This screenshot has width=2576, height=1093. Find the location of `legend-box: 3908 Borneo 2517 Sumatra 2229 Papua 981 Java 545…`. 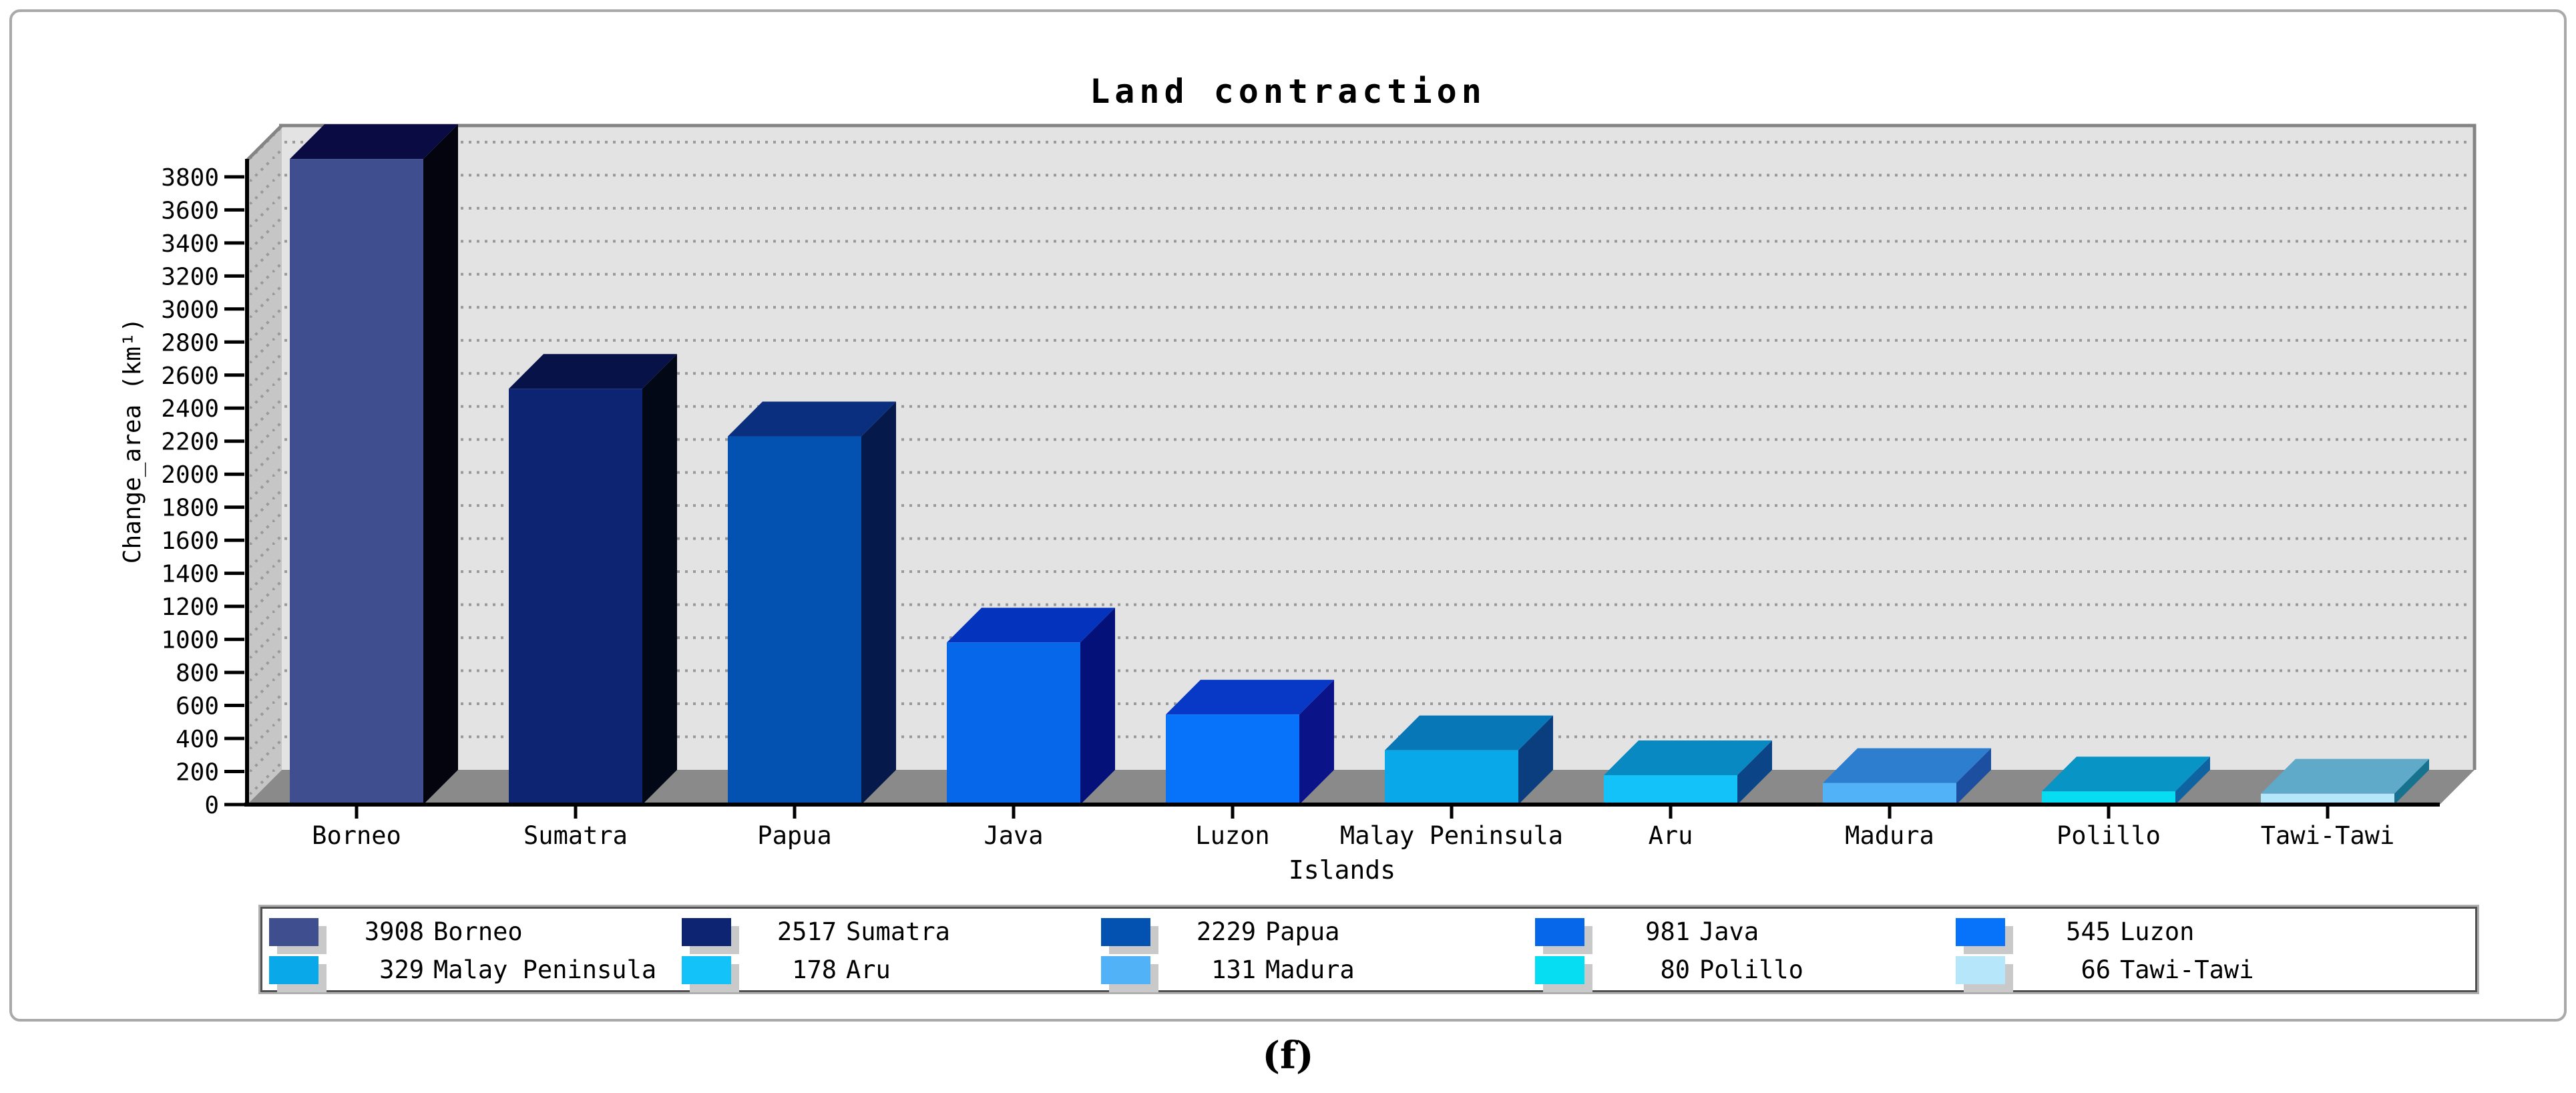

legend-box: 3908 Borneo 2517 Sumatra 2229 Papua 981 Java 545… is located at coordinates (1368, 949).